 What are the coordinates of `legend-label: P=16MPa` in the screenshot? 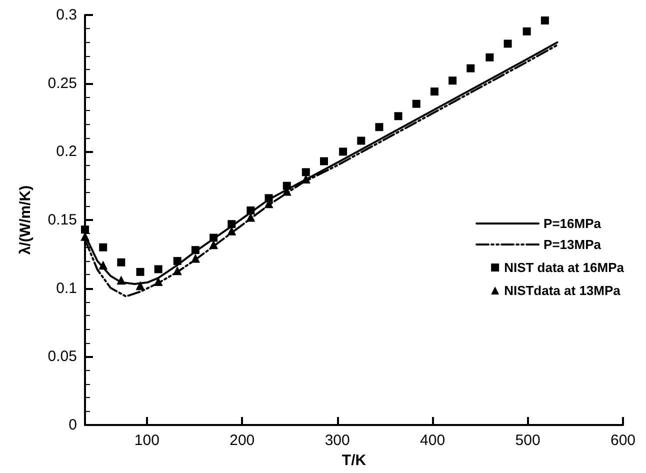 It's located at (573, 223).